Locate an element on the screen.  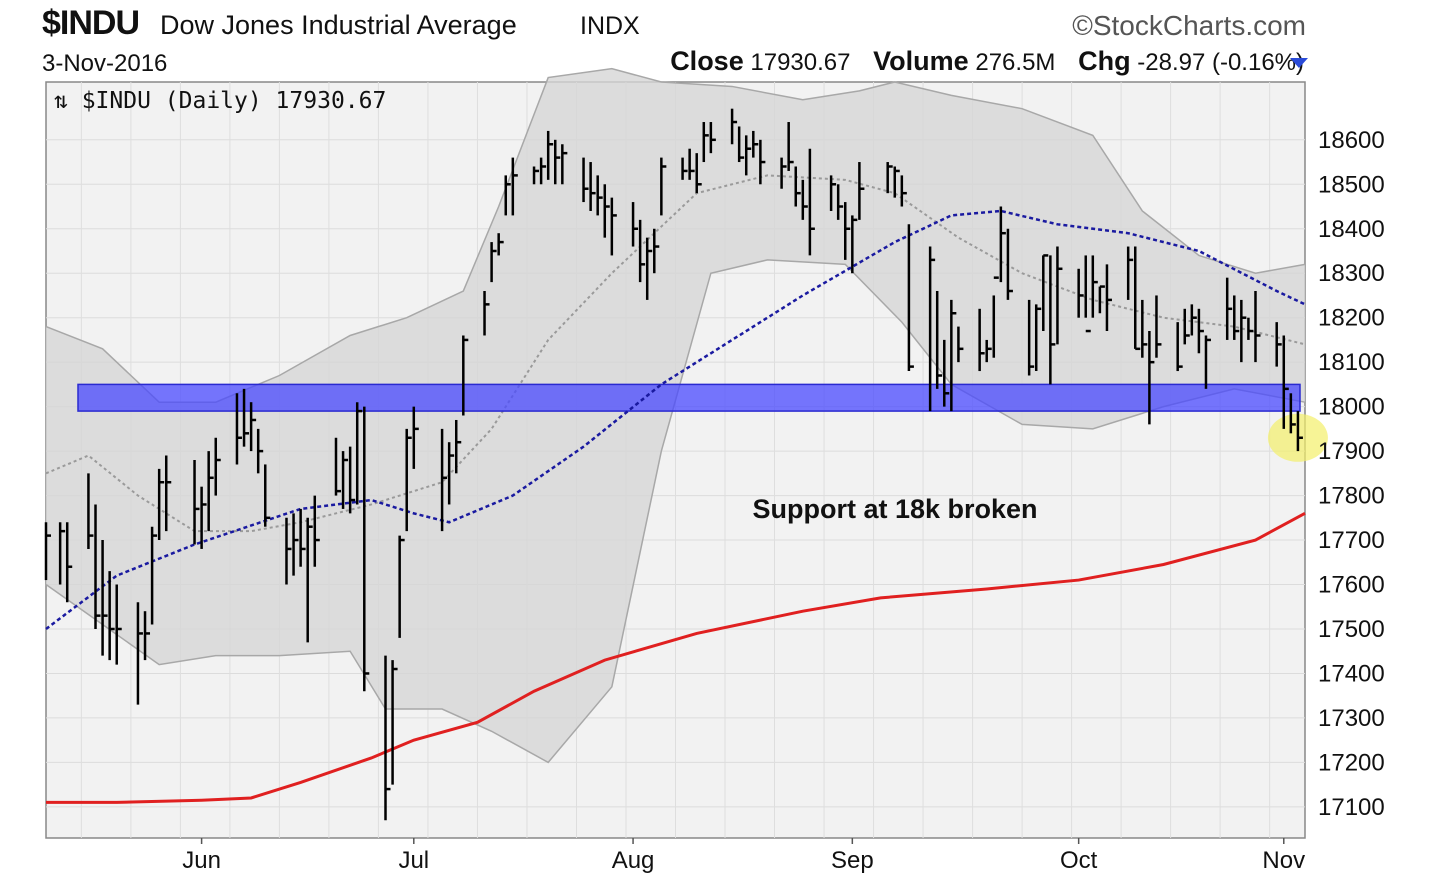
support-annotation: Support at 18k broken is located at coordinates (894, 509).